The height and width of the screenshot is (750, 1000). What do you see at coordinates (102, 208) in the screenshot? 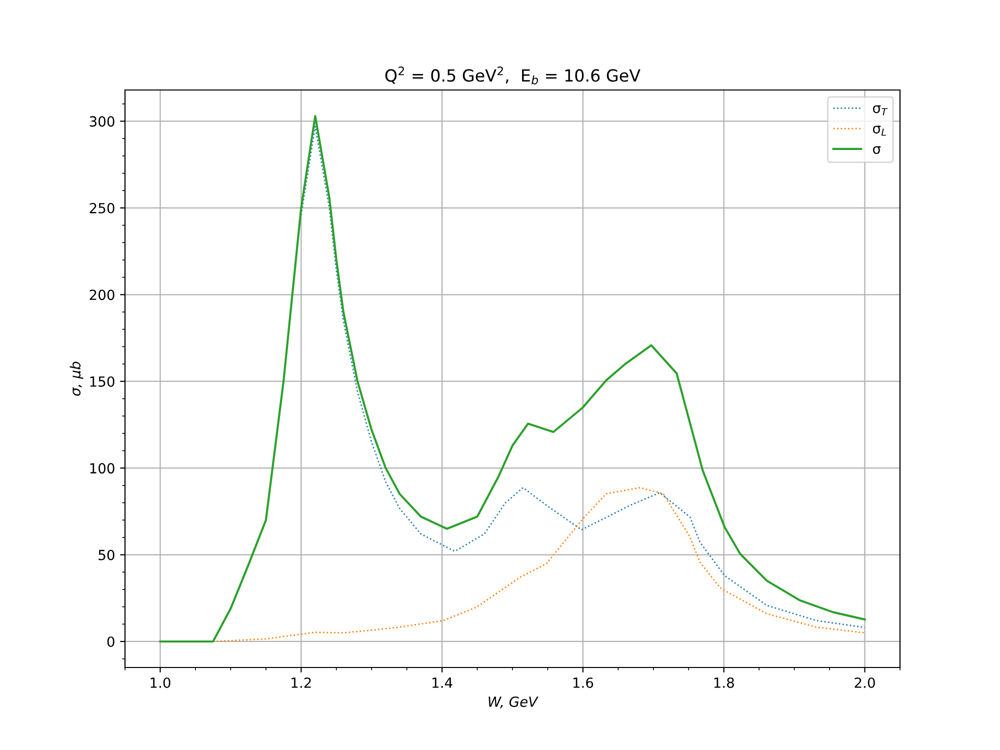
I see `y-tick-label: 250` at bounding box center [102, 208].